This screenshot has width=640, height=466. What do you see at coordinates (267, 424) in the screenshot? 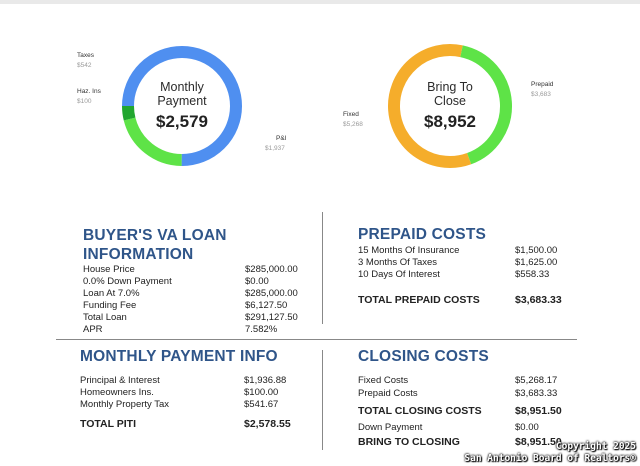
I see `total-value: $2,578.55` at bounding box center [267, 424].